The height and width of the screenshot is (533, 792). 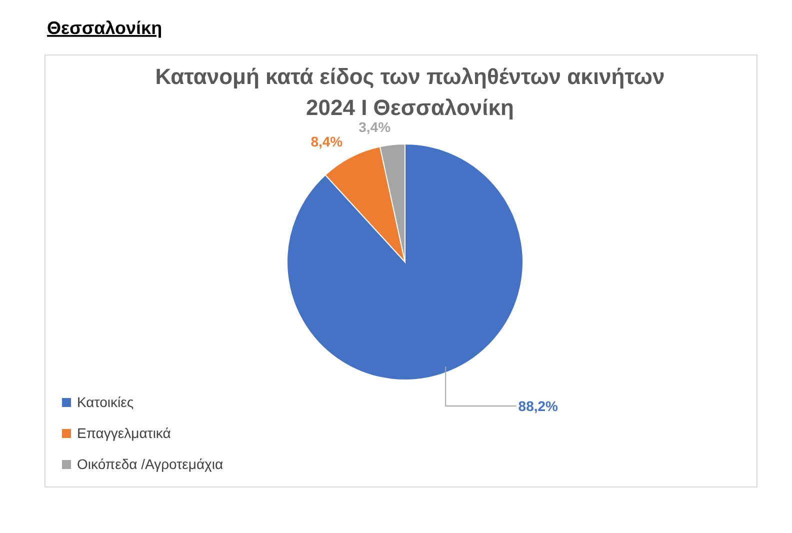 I want to click on data-label: 8,4%, so click(x=327, y=141).